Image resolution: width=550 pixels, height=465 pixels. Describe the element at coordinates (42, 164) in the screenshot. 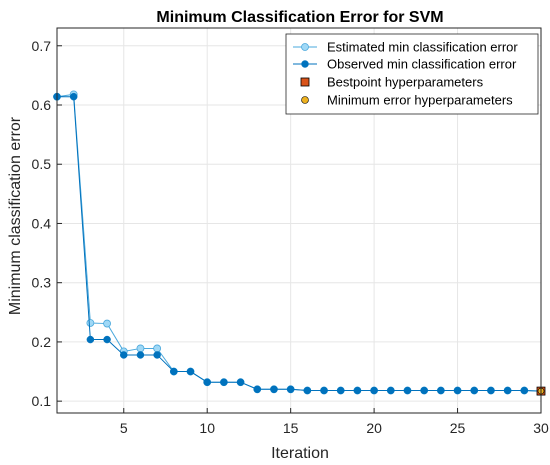

I see `y-tick-label: 0.5` at that location.